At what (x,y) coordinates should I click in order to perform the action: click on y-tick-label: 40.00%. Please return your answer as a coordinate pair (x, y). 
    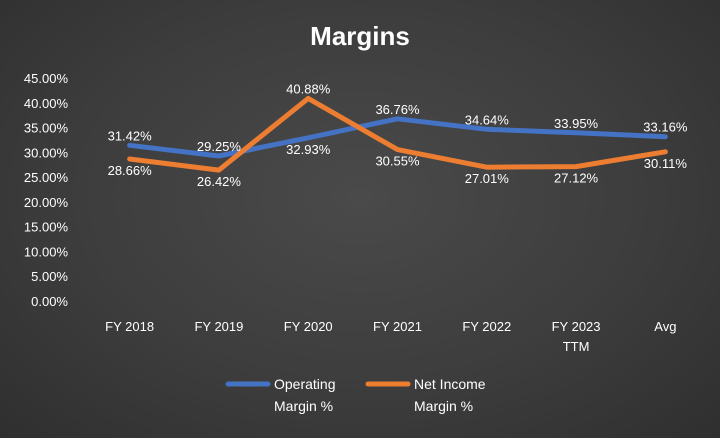
    Looking at the image, I should click on (46, 103).